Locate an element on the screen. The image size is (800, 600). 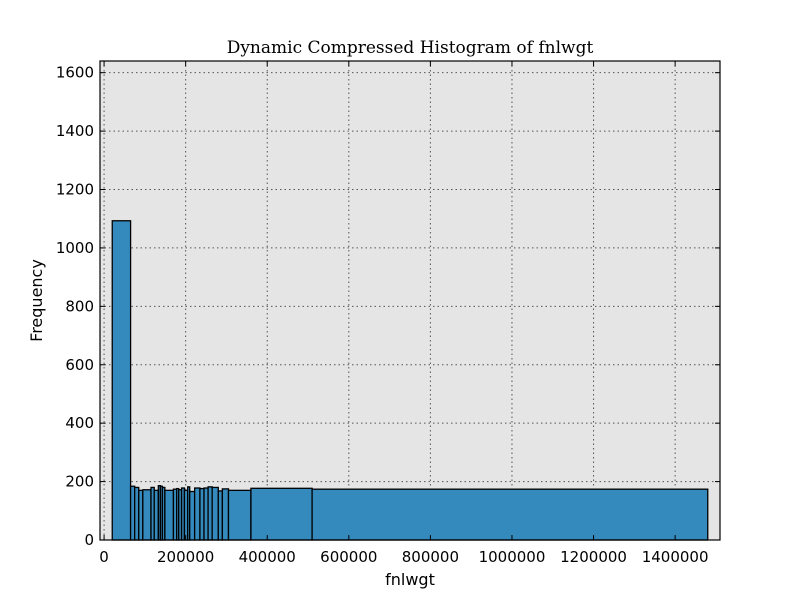
y-tick-label: 1400 is located at coordinates (75, 131).